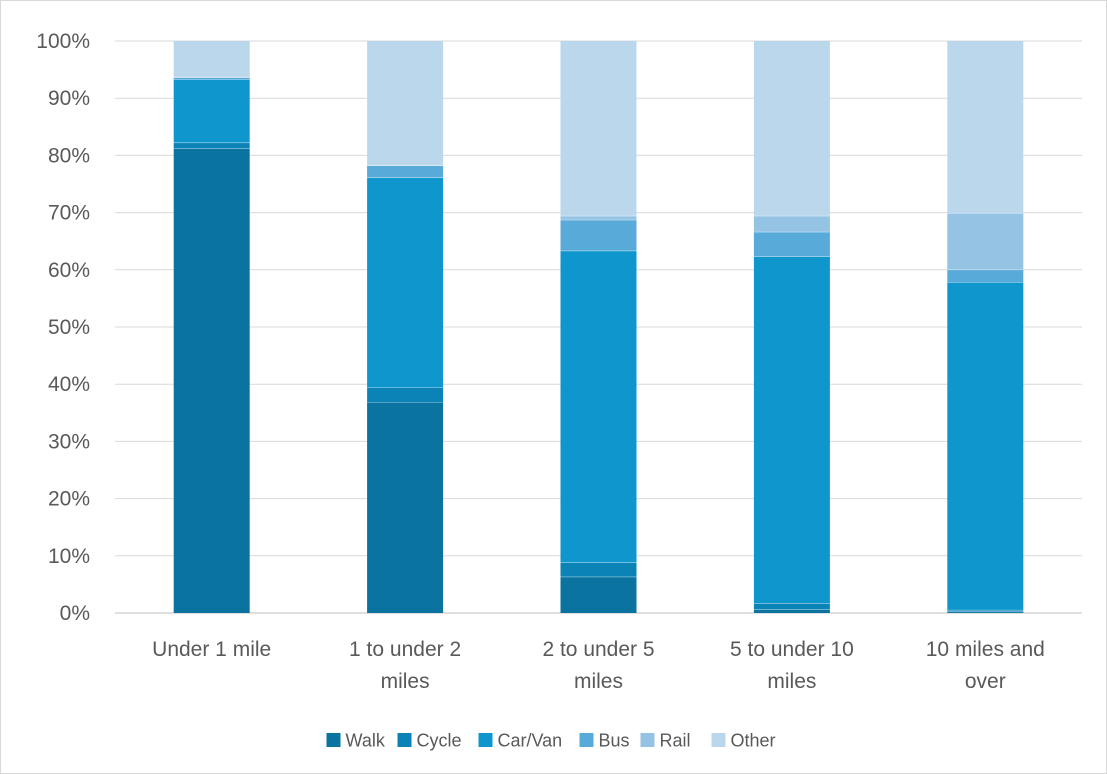 Image resolution: width=1107 pixels, height=774 pixels. I want to click on y-tick-label: 0%, so click(75, 613).